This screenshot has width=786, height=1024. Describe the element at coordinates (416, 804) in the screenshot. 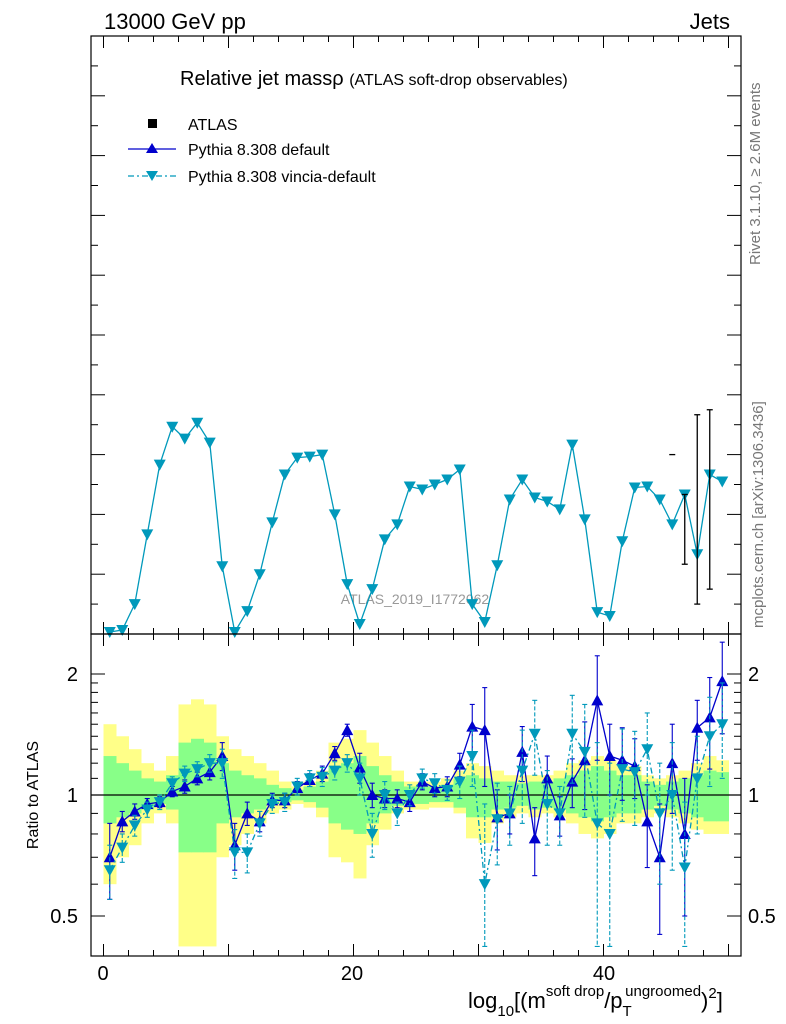

I see `ratio-vincia-line` at that location.